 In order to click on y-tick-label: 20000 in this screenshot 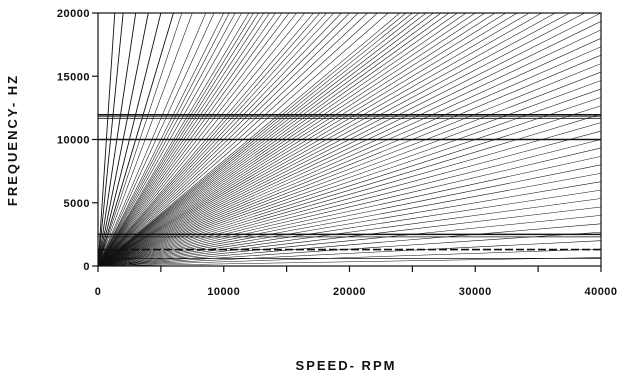, I will do `click(73, 14)`.